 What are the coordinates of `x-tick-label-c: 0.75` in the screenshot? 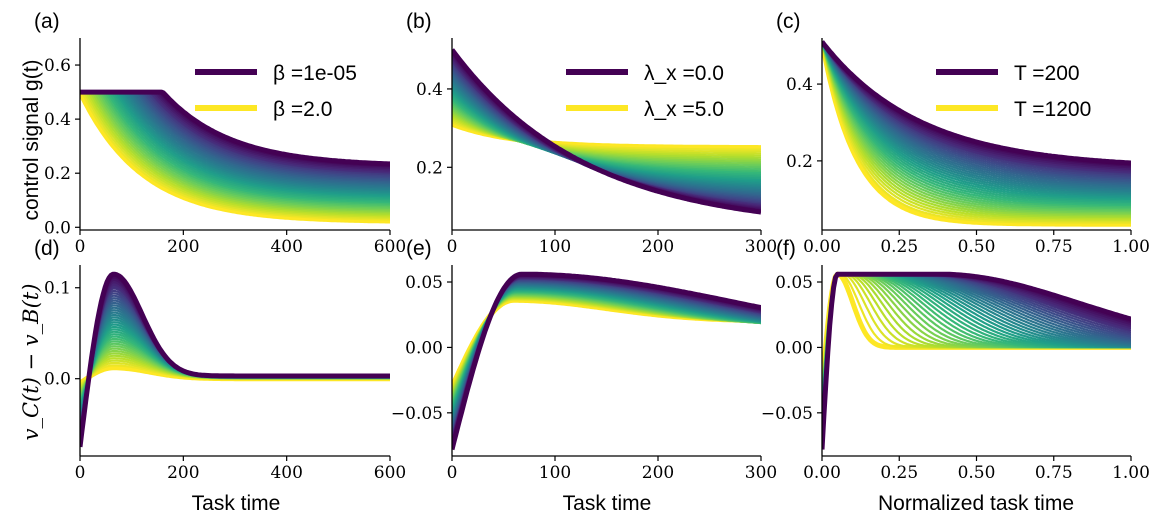 It's located at (1054, 247).